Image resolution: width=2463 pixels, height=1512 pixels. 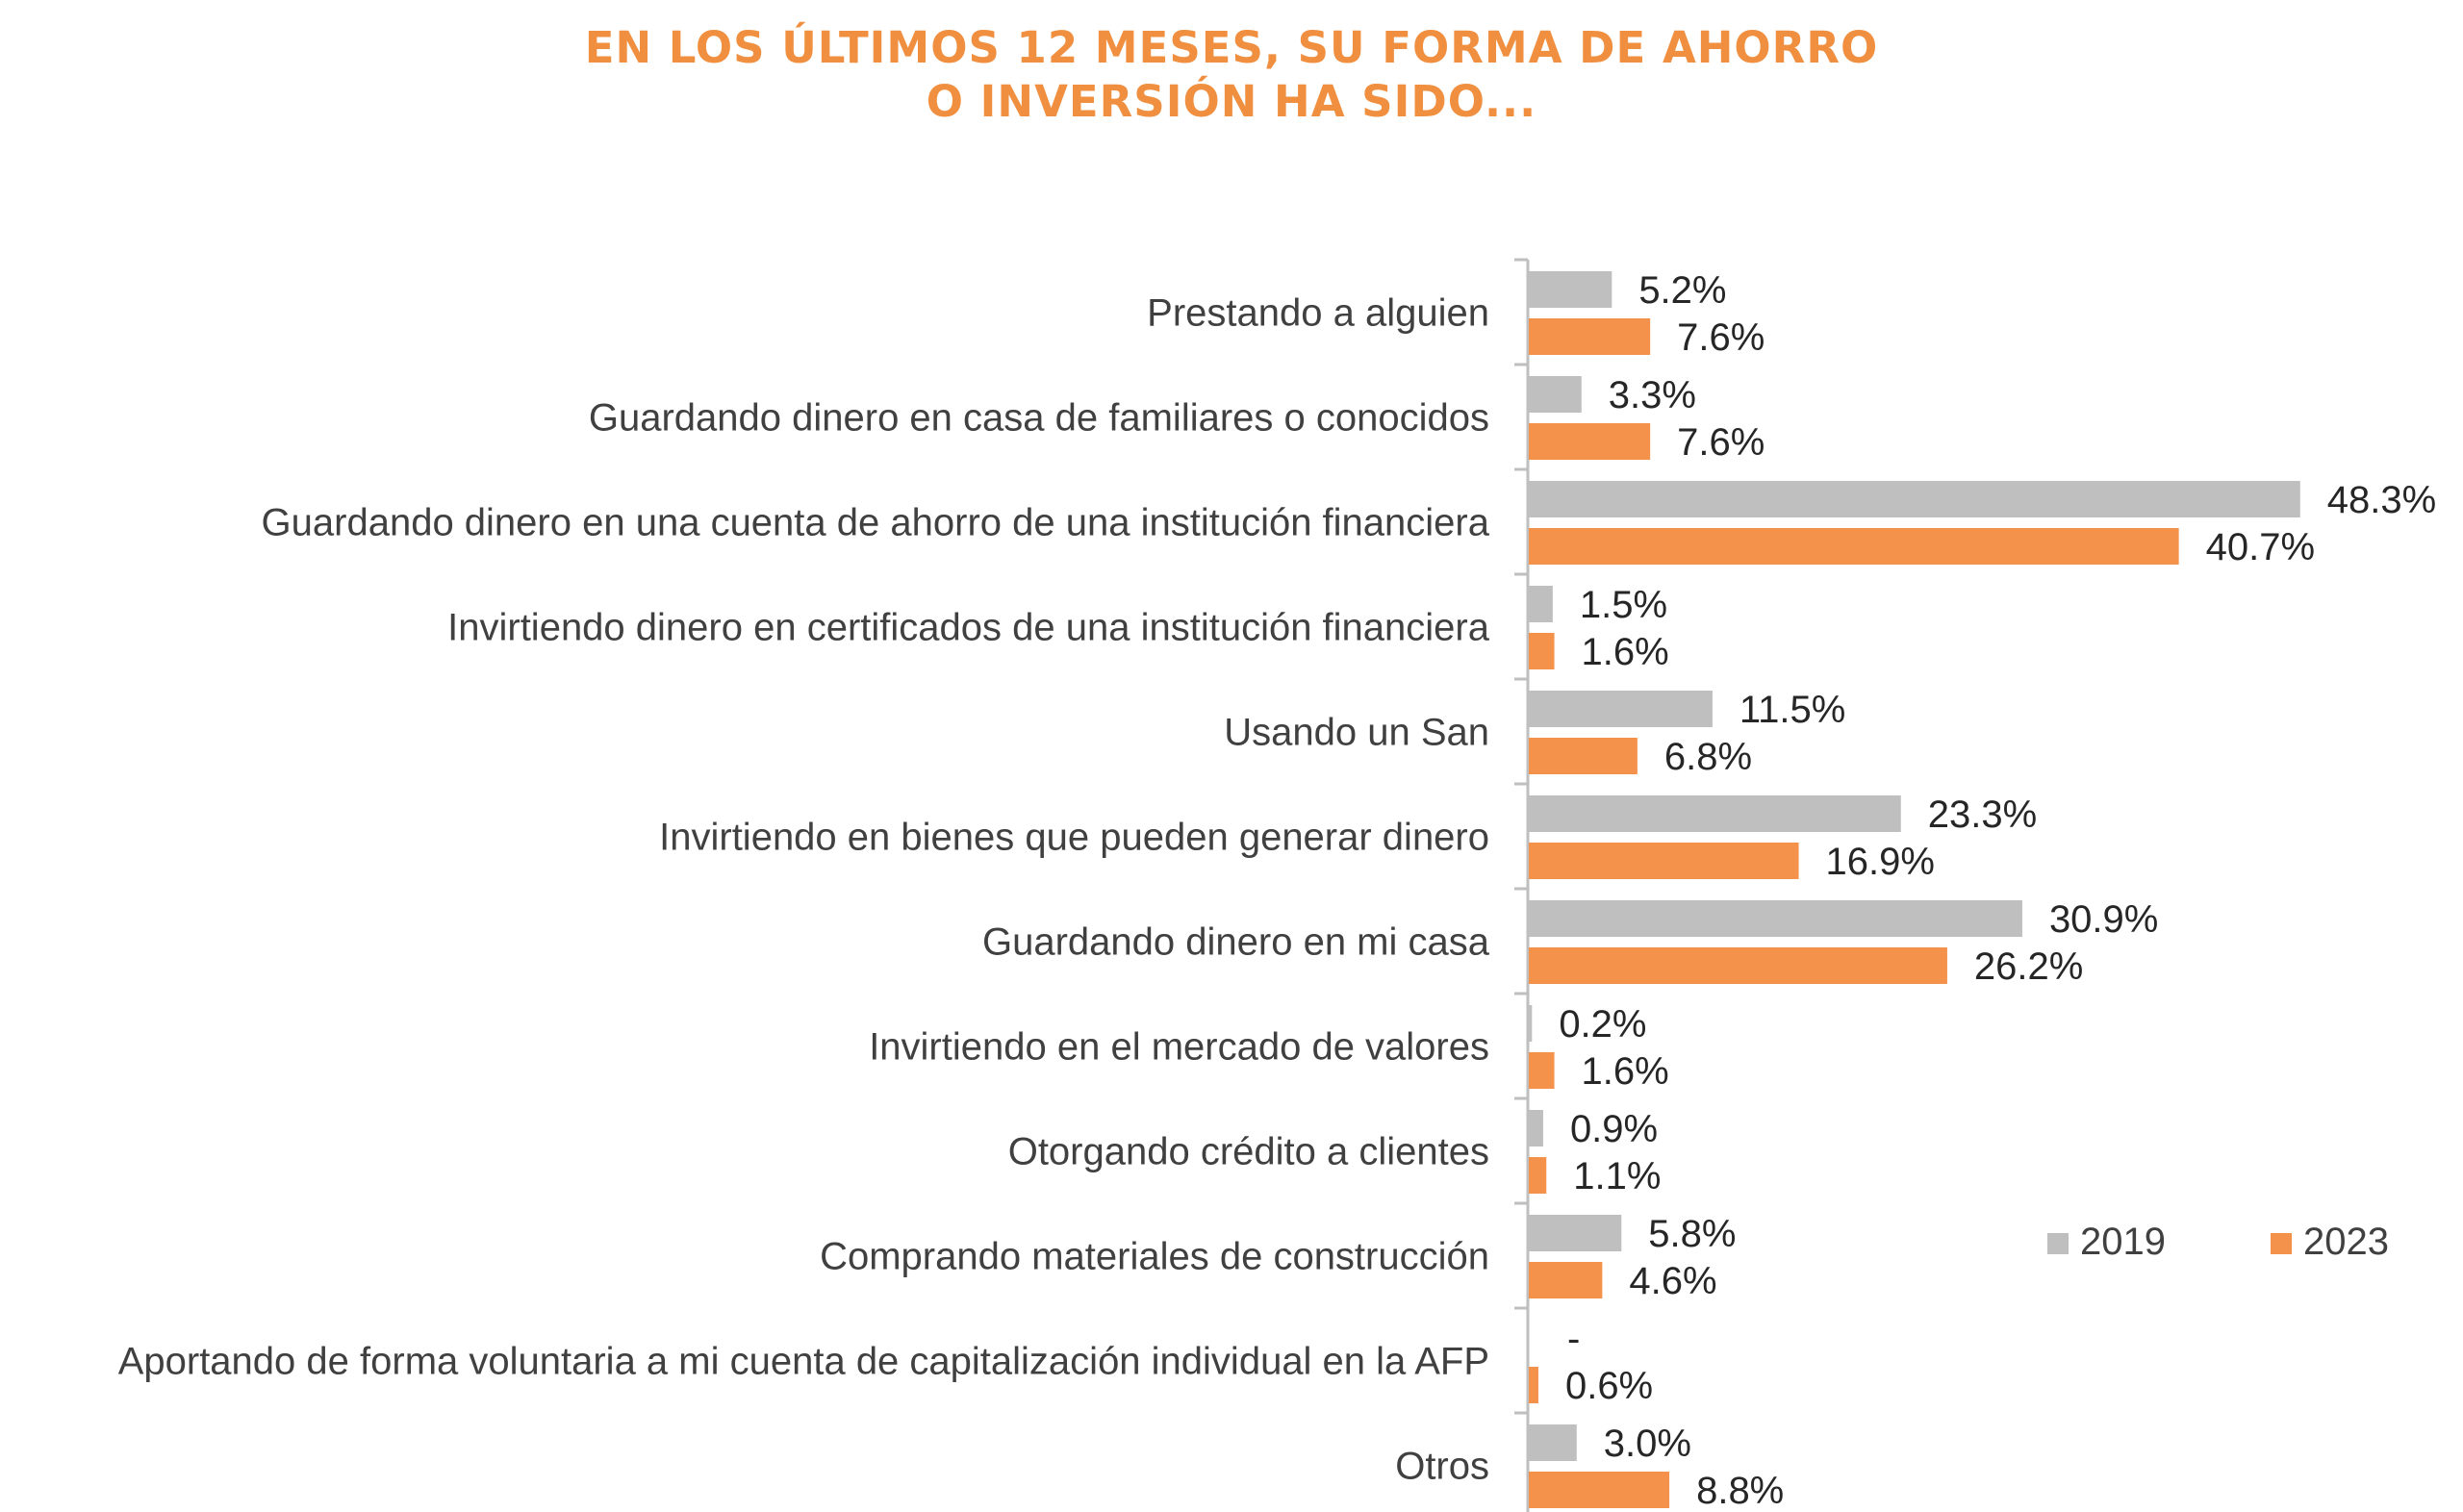 I want to click on legend-swatch-2019, so click(x=2058, y=1244).